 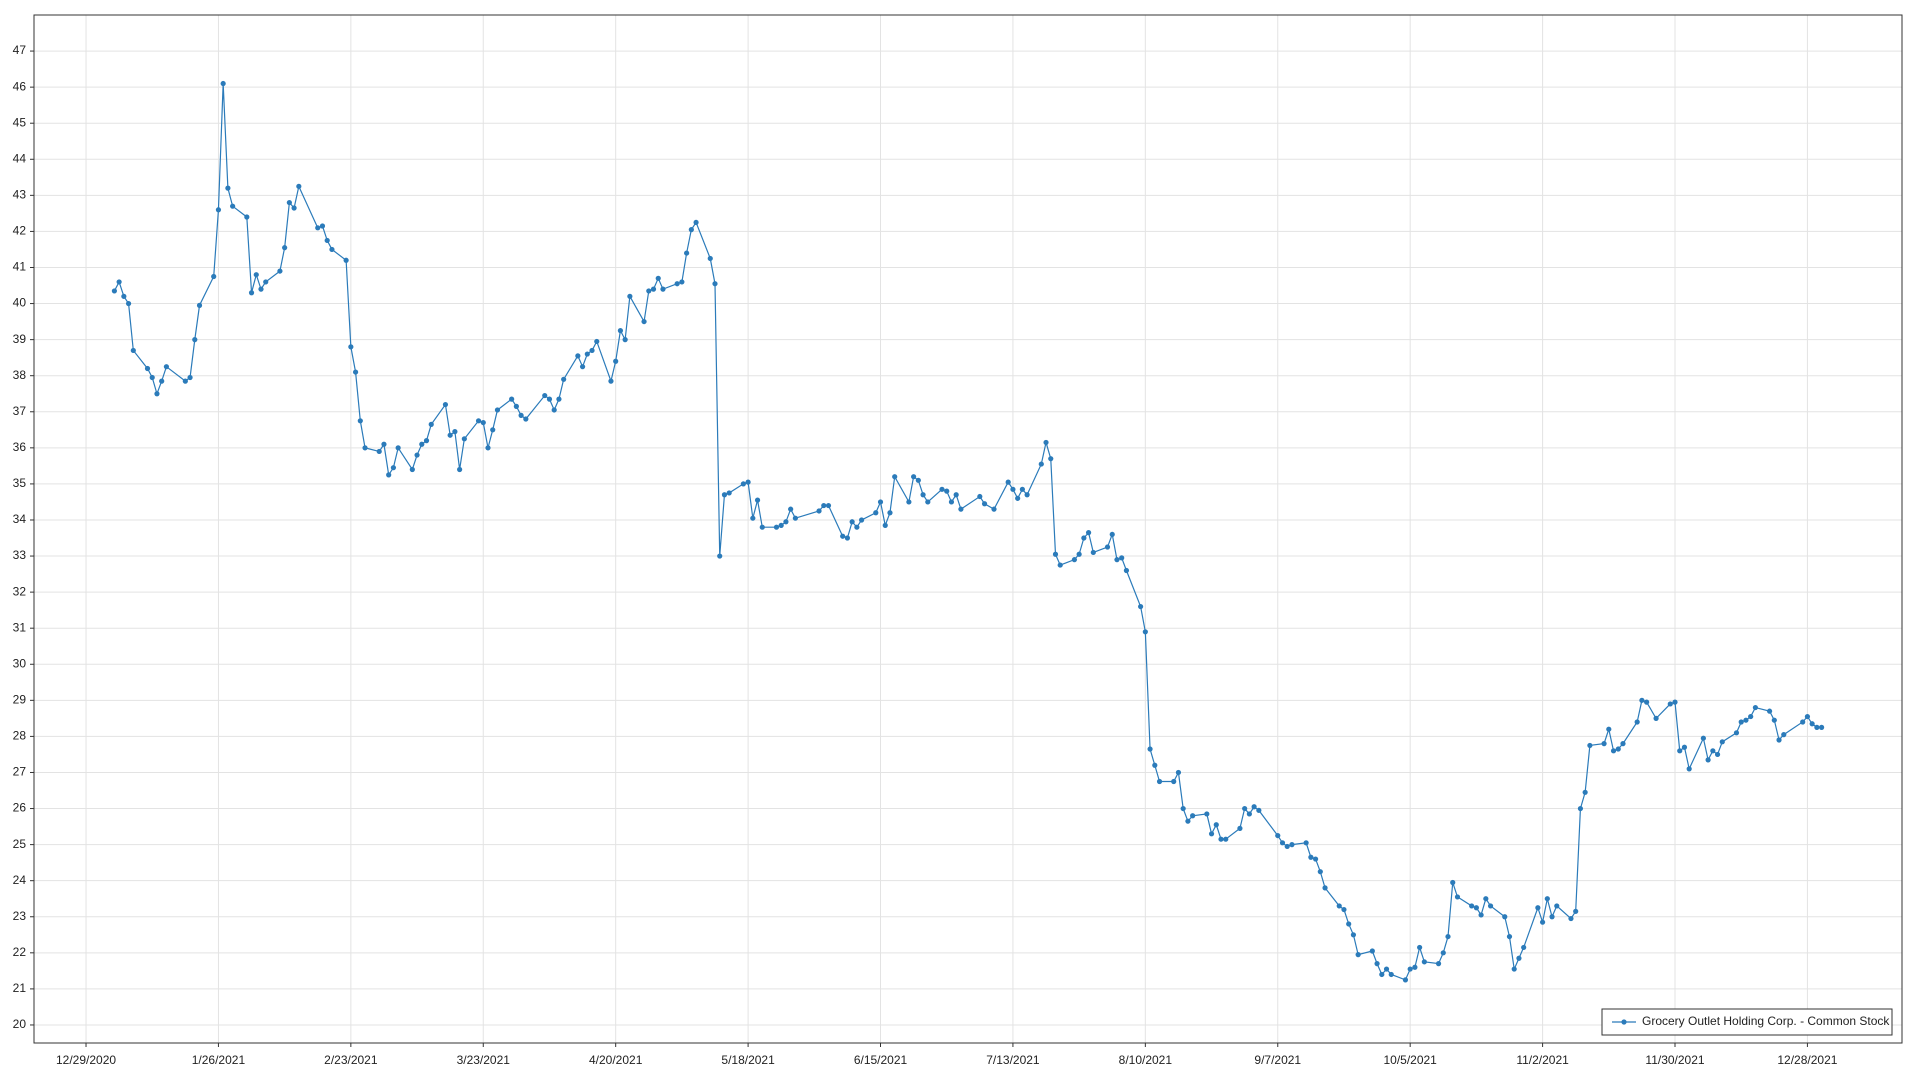 What do you see at coordinates (219, 1060) in the screenshot?
I see `x-tick-label: 1/26/2021` at bounding box center [219, 1060].